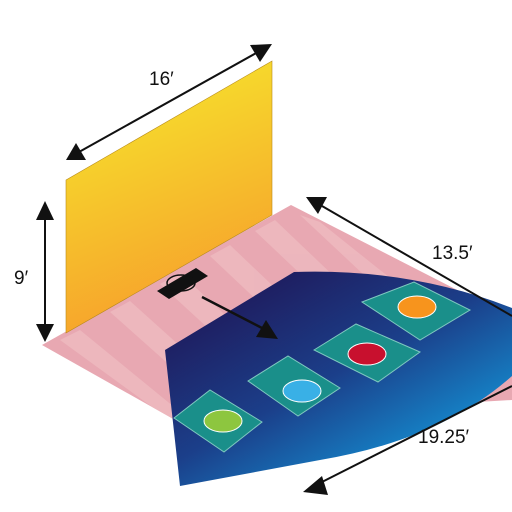 Image resolution: width=512 pixels, height=512 pixels. I want to click on spot-red-icon, so click(367, 354).